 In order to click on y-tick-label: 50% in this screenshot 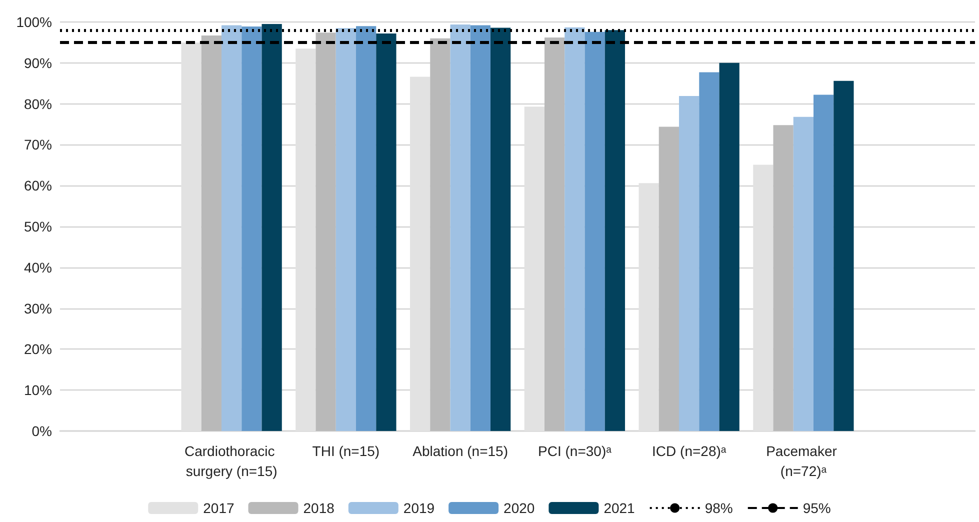, I will do `click(38, 226)`.